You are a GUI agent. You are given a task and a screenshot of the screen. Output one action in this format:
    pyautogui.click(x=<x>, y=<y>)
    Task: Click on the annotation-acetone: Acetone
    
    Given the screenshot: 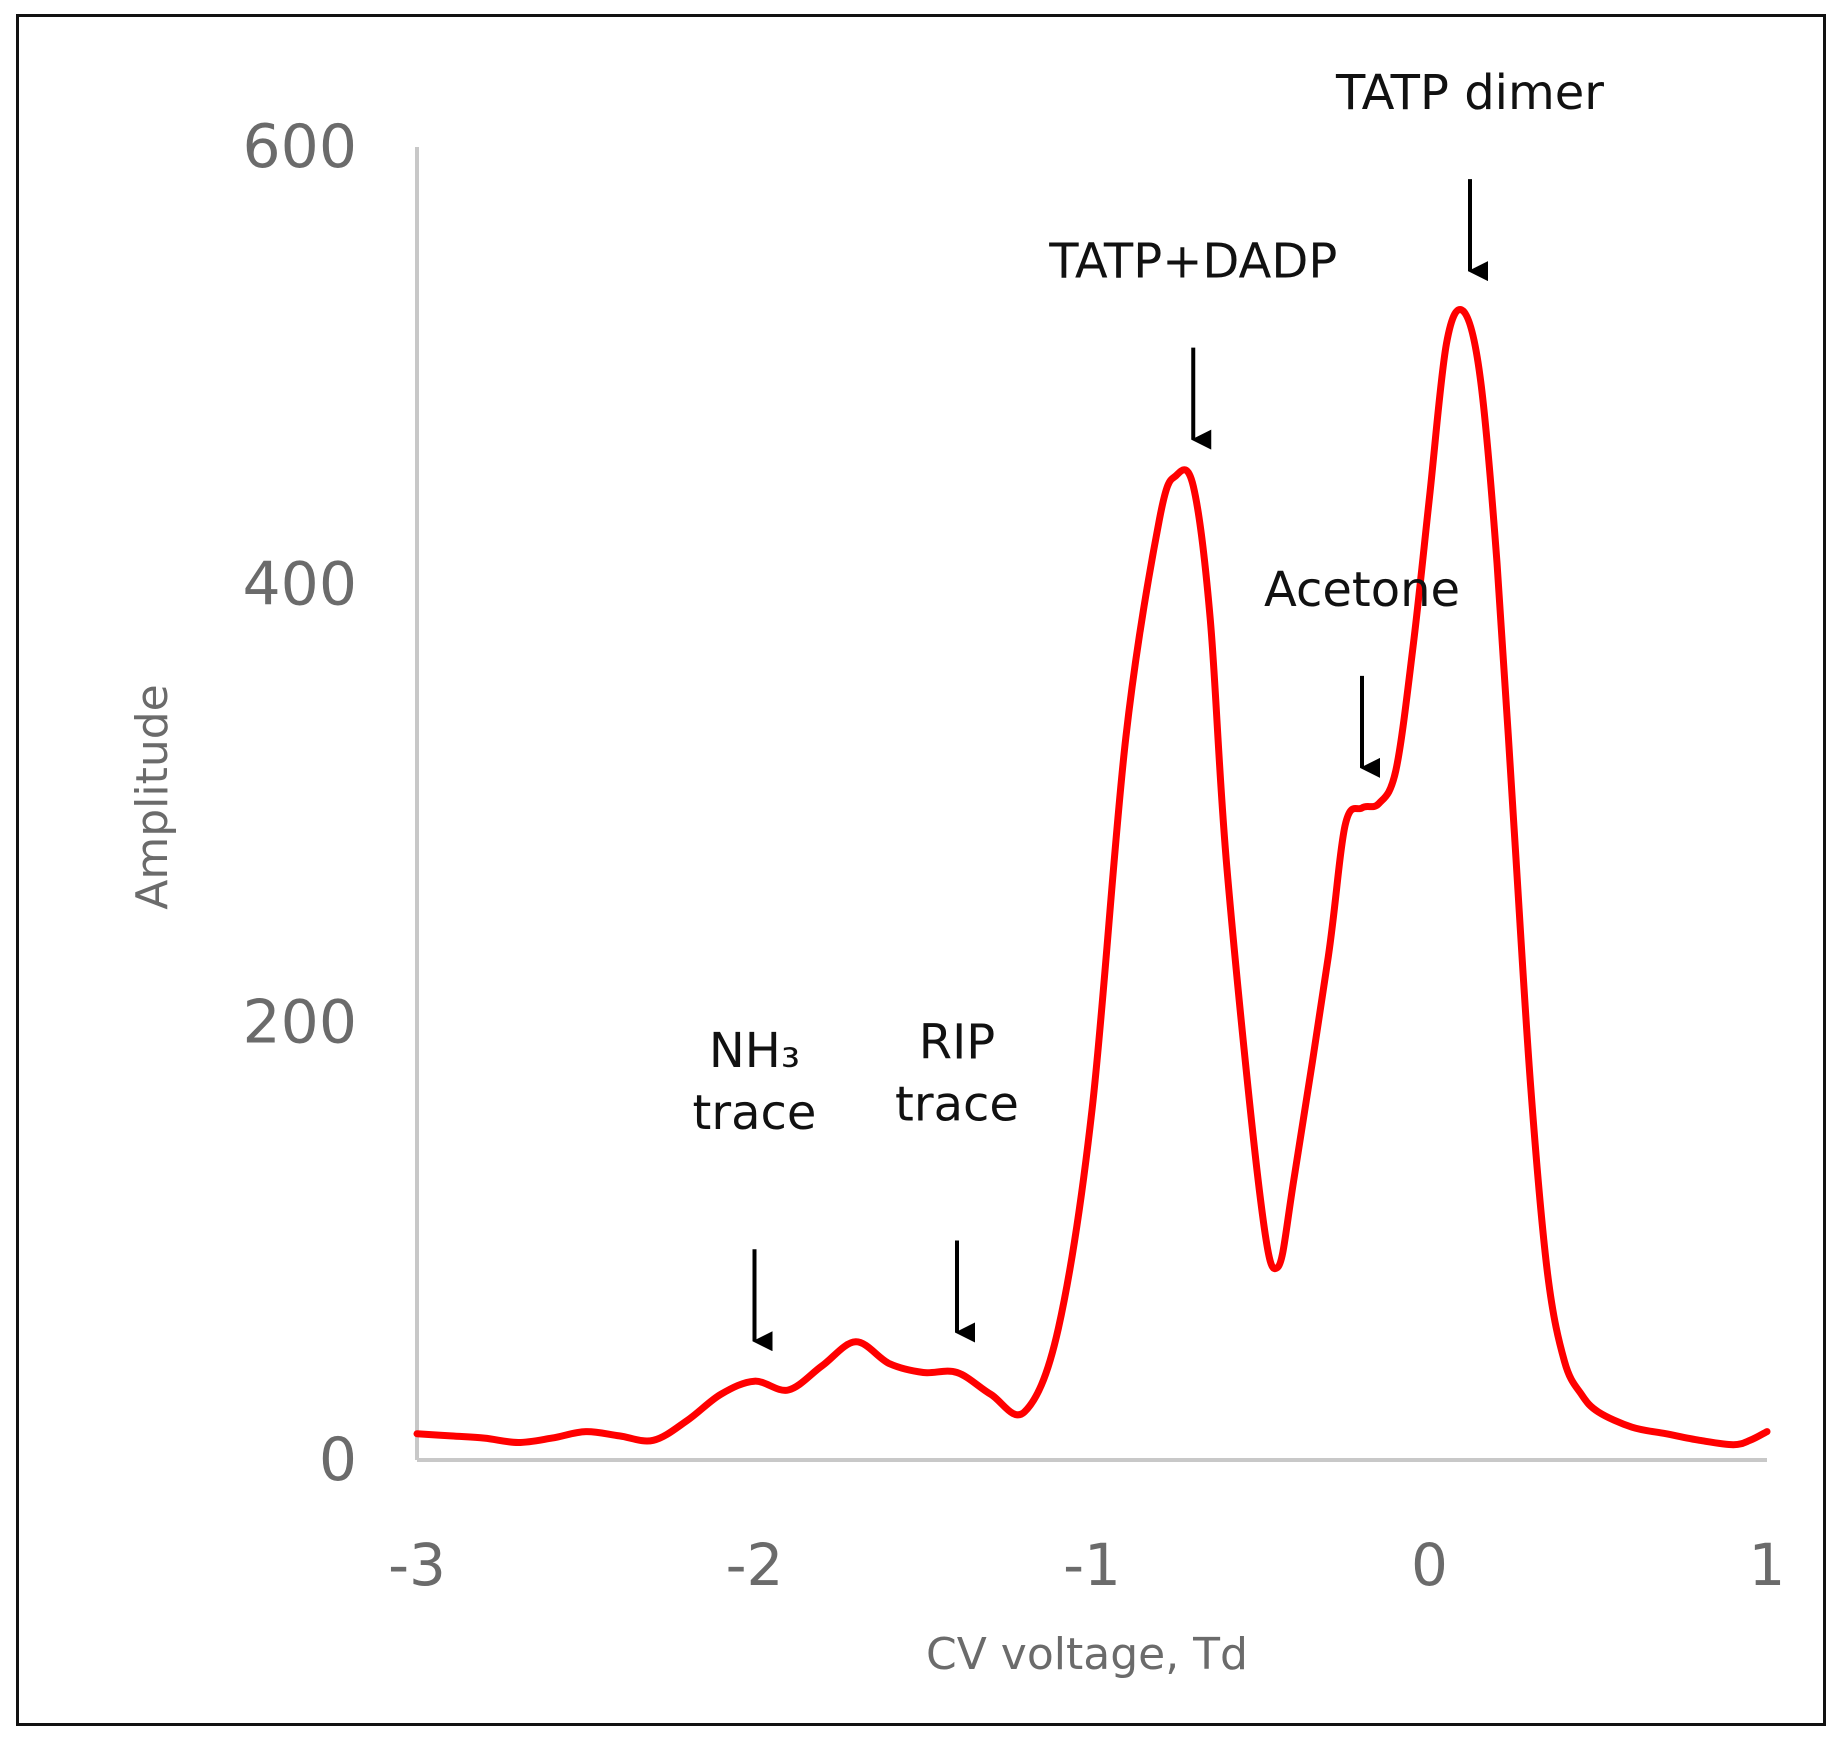 What is the action you would take?
    pyautogui.click(x=1362, y=670)
    